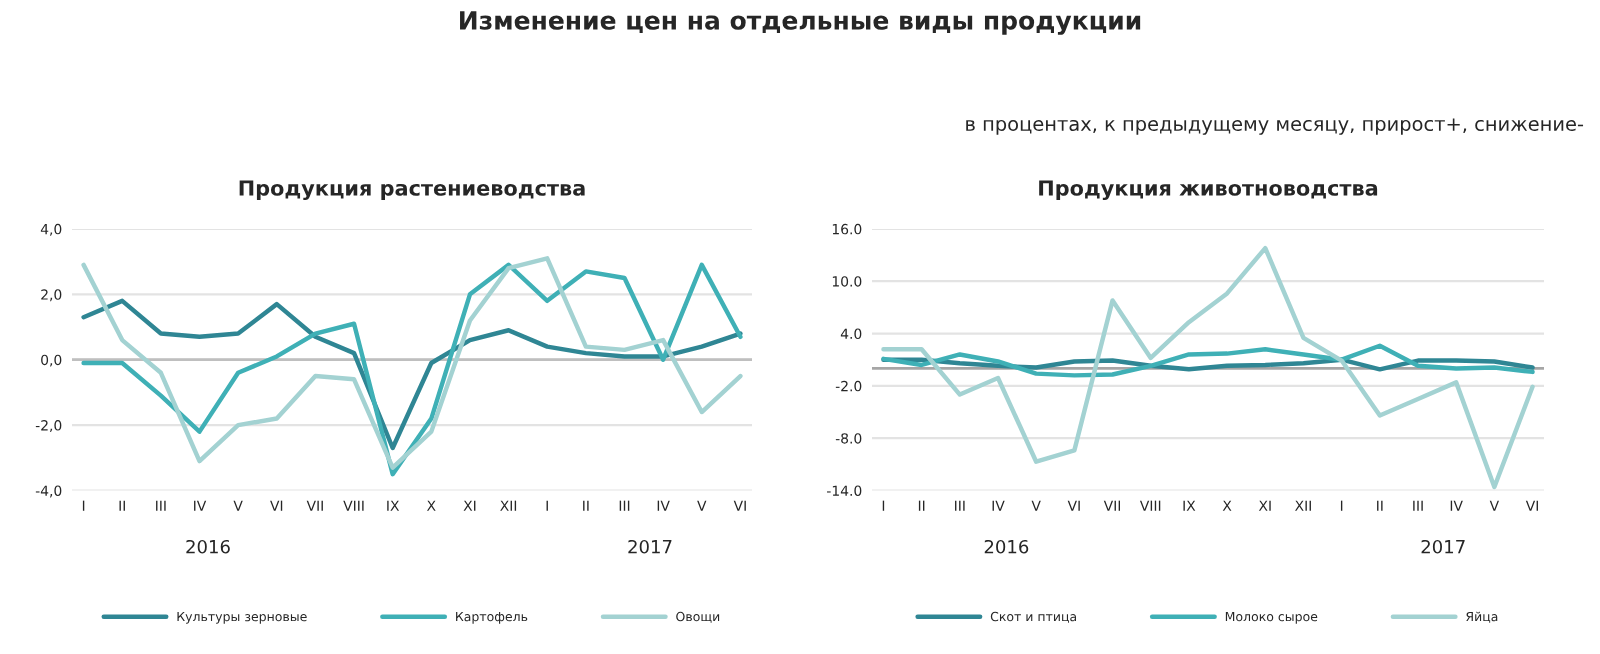 The image size is (1600, 654). I want to click on text: в процентах, к предыдущему месяцу, прирост+, снижение-, so click(1275, 126).